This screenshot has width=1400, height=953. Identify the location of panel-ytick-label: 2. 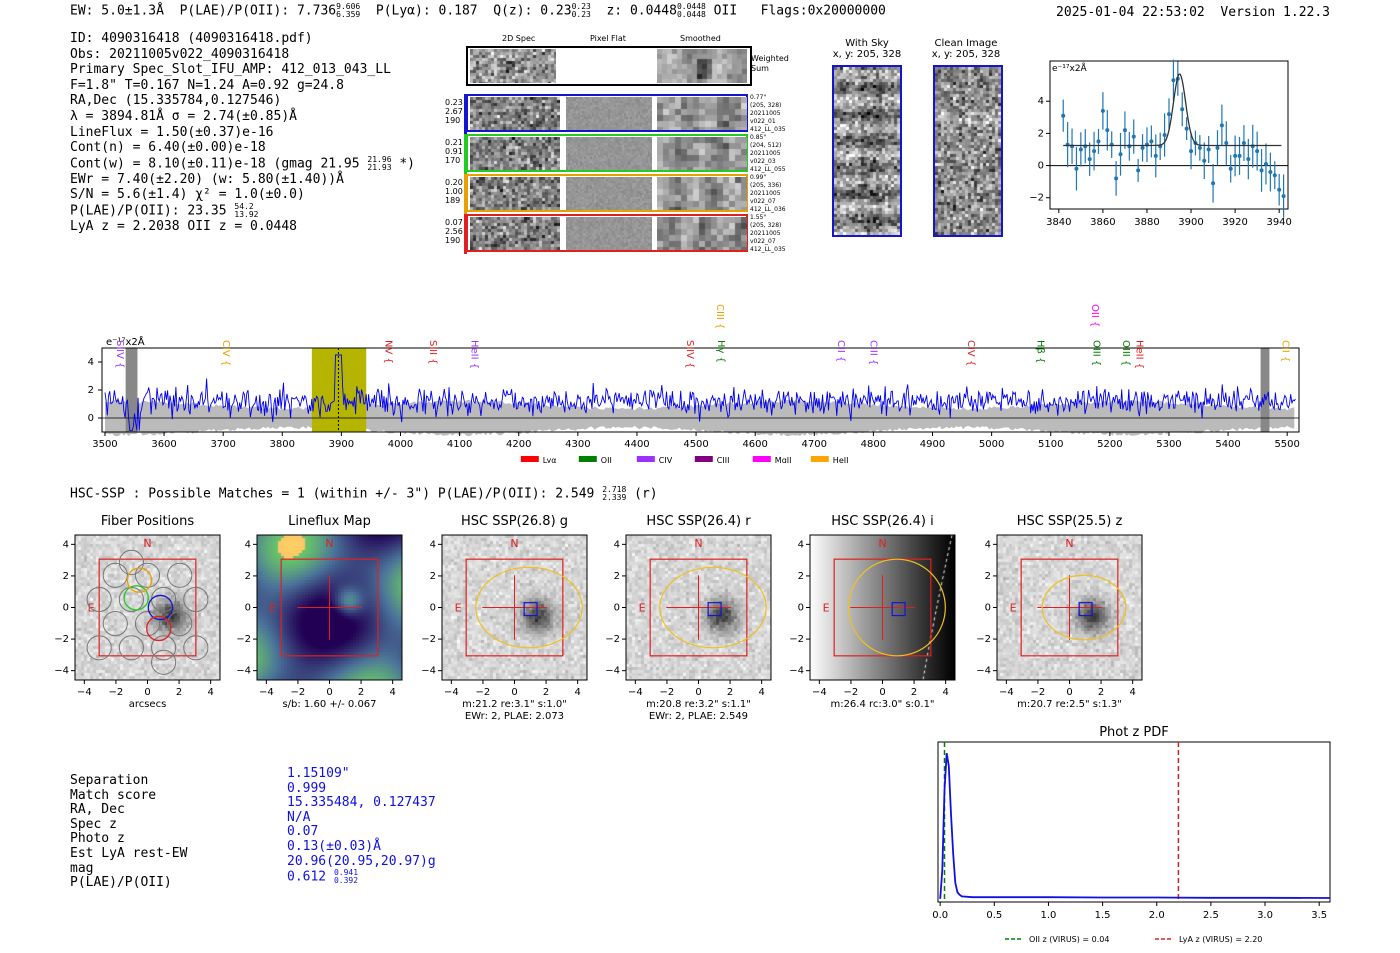
(248, 576).